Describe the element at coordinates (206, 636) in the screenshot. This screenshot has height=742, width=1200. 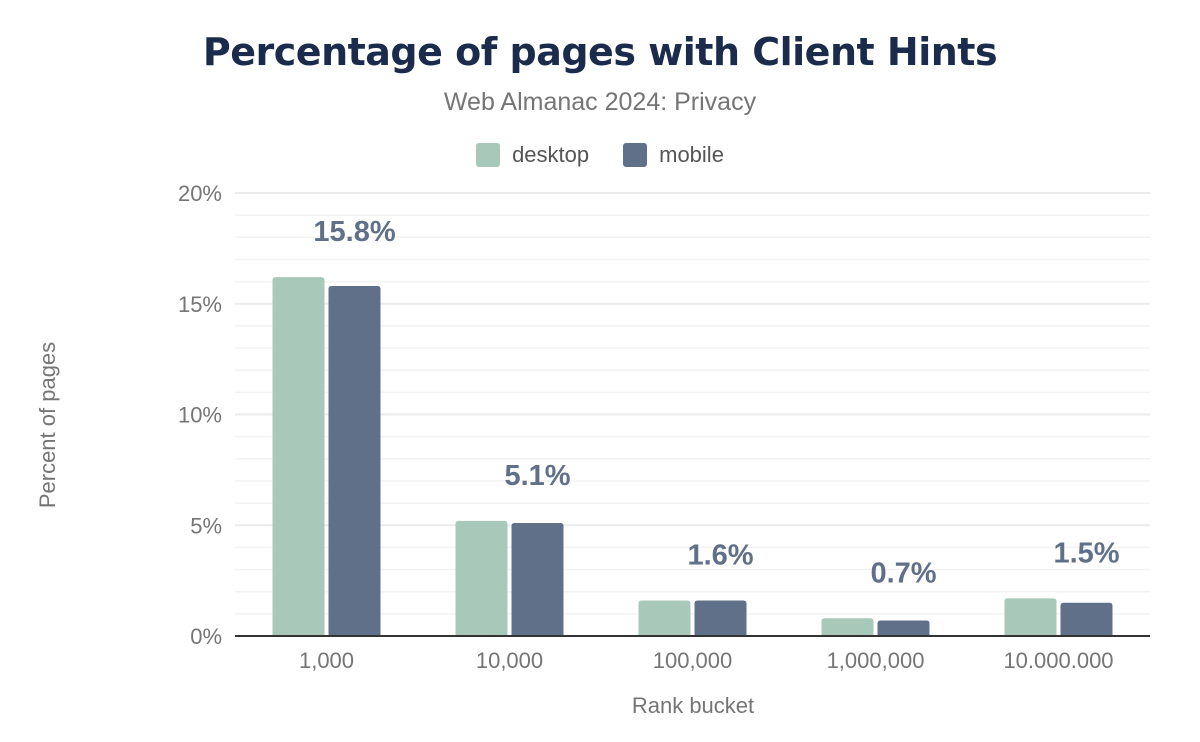
I see `y-tick-label: 0%` at that location.